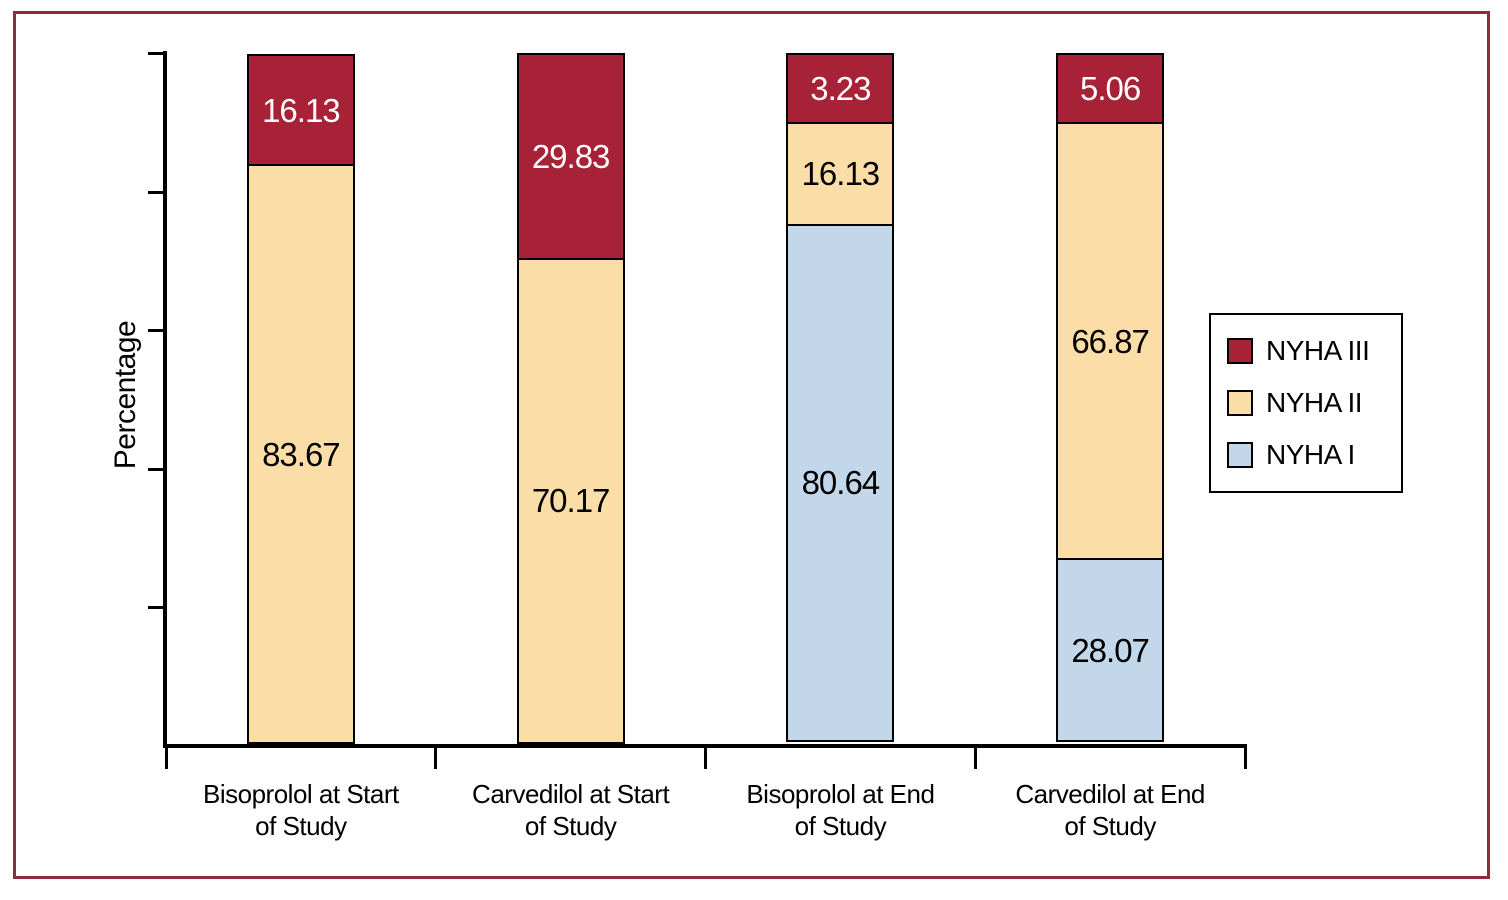  I want to click on bar-bisoprolol-start: 16.13 83.67, so click(300, 399).